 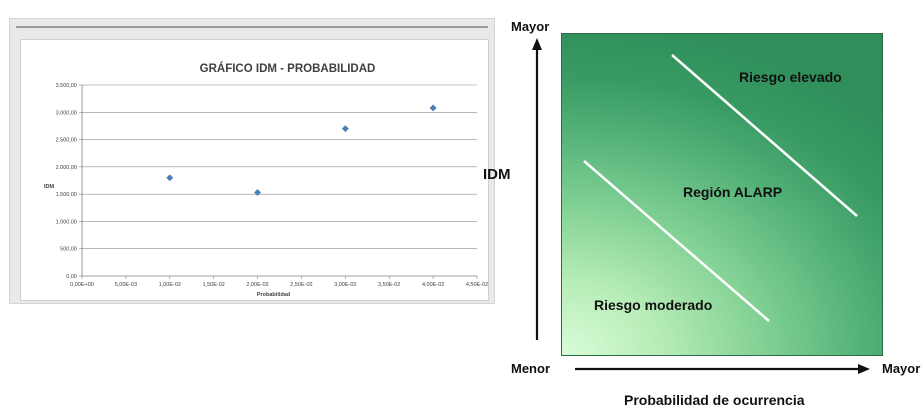 I want to click on lower-tolerability-line, so click(x=676, y=241).